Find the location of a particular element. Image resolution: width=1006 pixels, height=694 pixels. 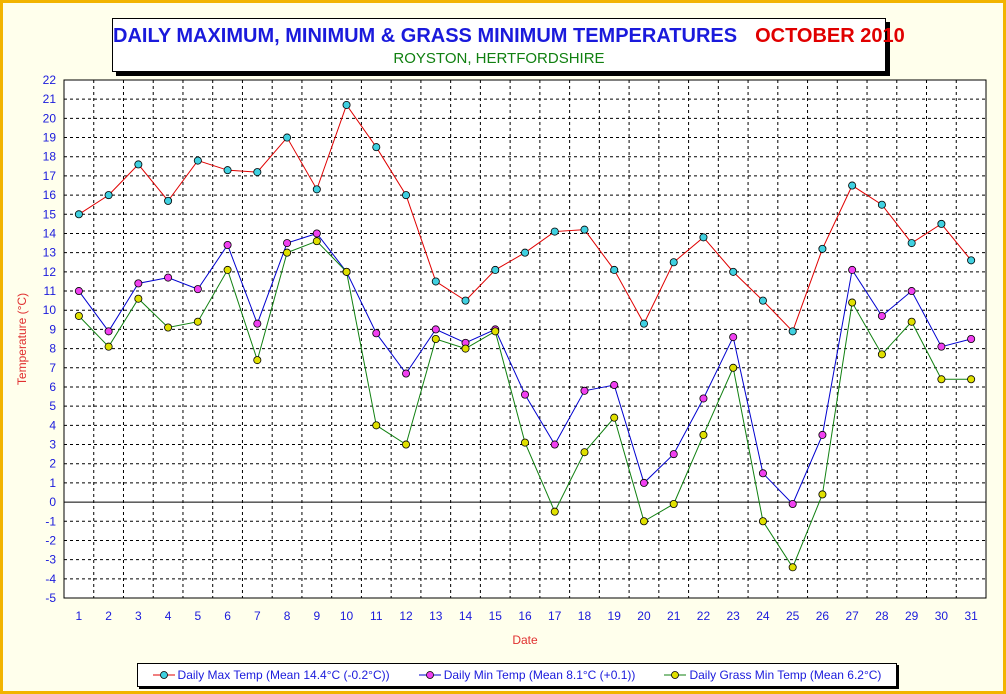

y-tick-label: 15 is located at coordinates (50, 214).